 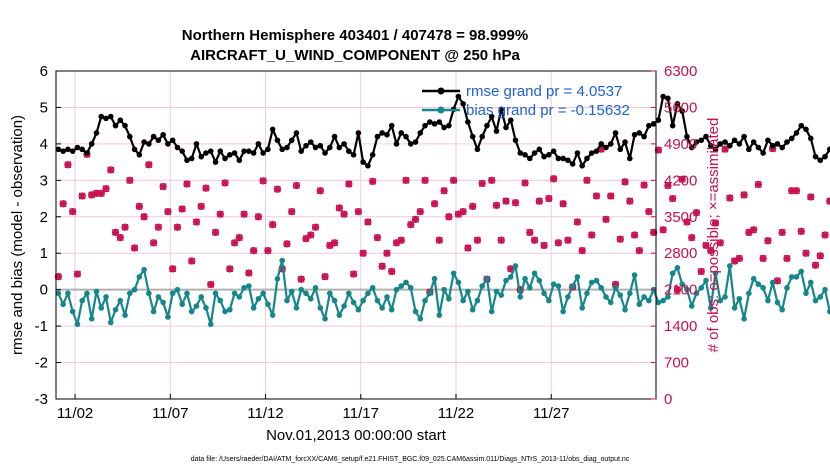 I want to click on y-right-tick-label: 4900, so click(x=680, y=144).